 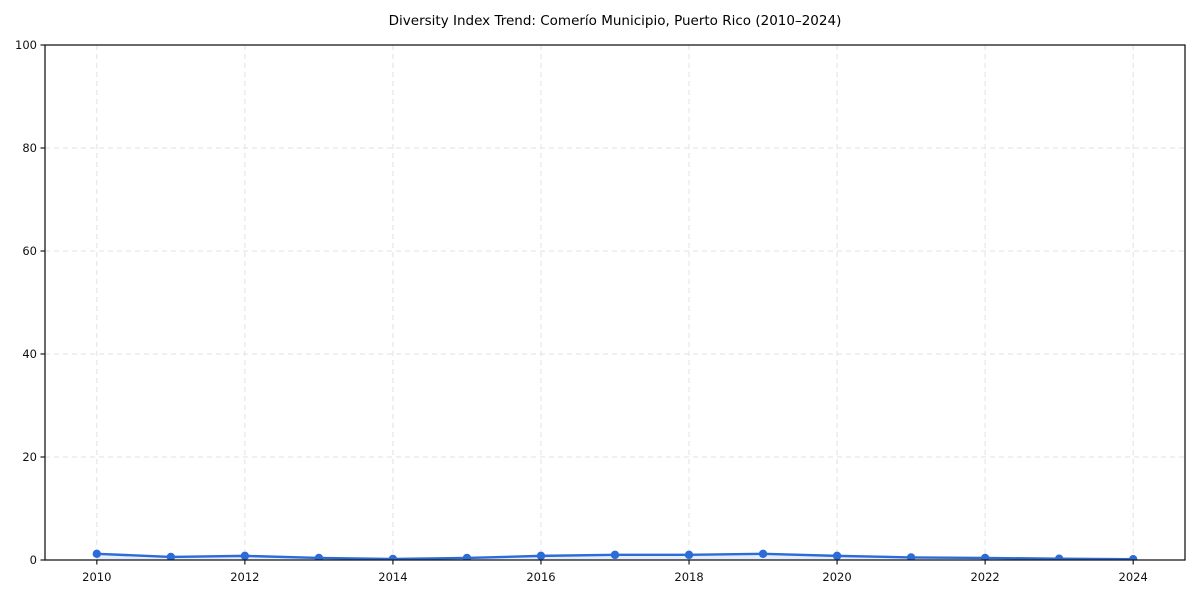 I want to click on x-tick-label-2010: 2010, so click(x=96, y=577).